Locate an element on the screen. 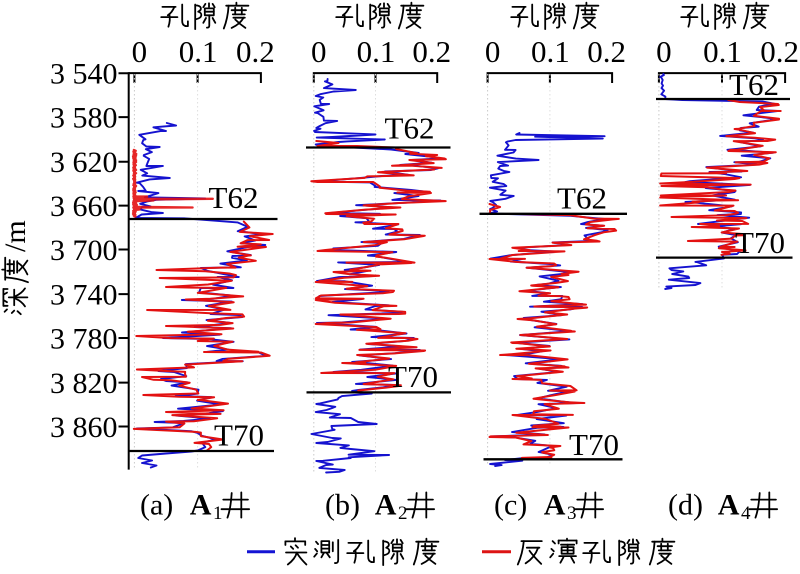 This screenshot has width=800, height=574. svg-text: 3 580 is located at coordinates (84, 118).